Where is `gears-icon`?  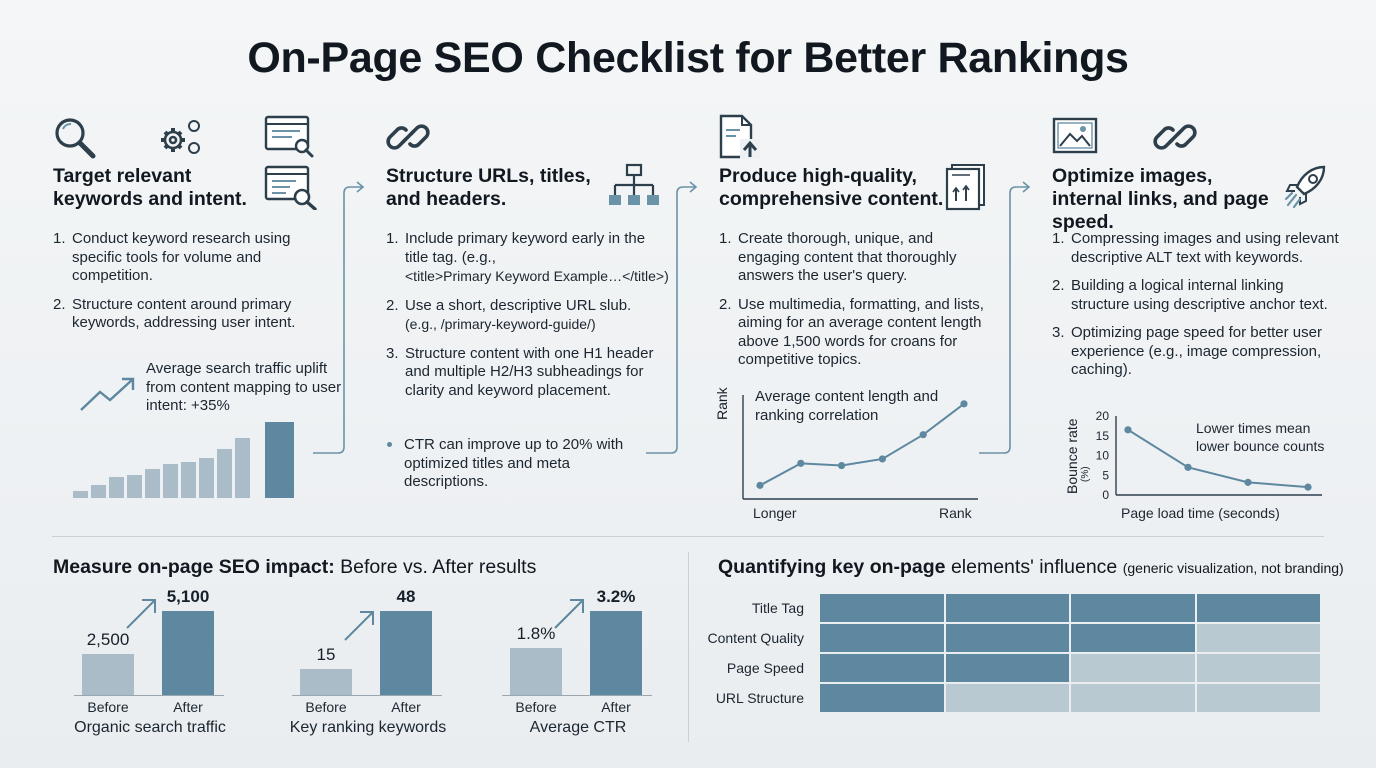 gears-icon is located at coordinates (180, 137).